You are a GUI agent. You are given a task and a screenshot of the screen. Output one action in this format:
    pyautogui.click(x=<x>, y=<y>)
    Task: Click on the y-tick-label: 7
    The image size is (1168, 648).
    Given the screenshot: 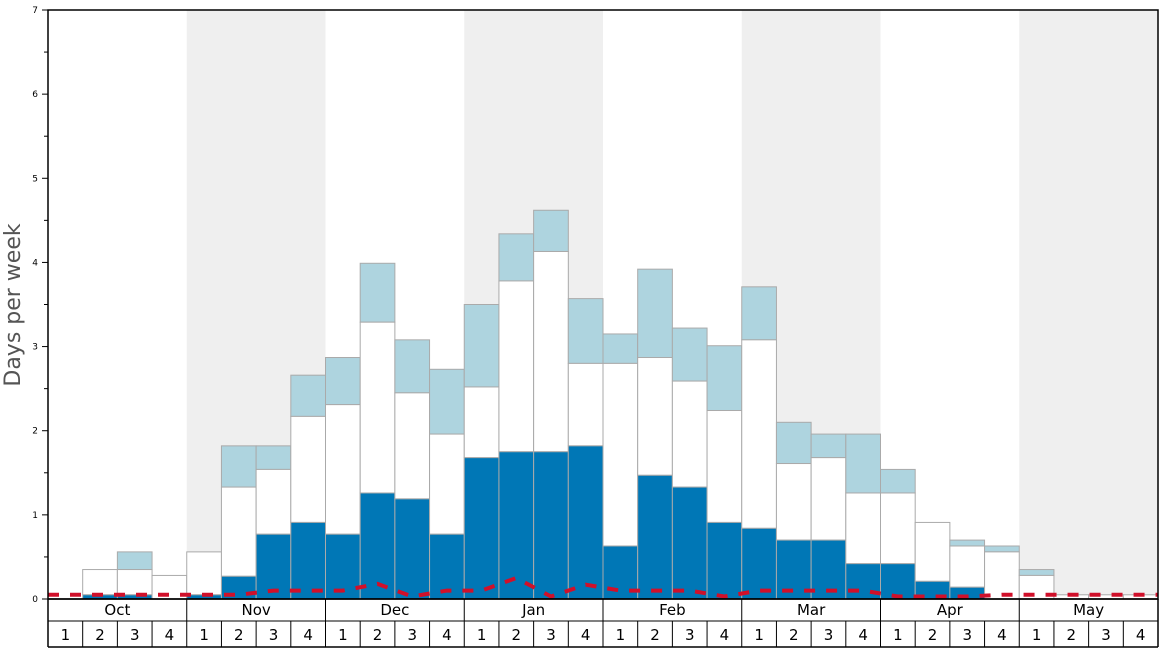 What is the action you would take?
    pyautogui.click(x=35, y=11)
    